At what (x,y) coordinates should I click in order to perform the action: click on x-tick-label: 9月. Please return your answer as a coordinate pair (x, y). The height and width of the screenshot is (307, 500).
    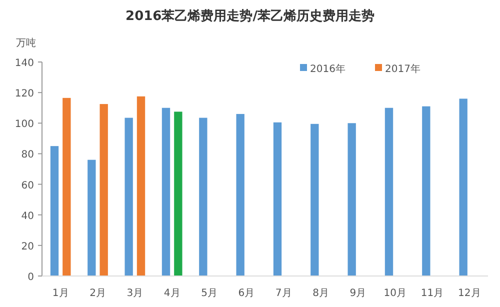
    Looking at the image, I should click on (358, 293).